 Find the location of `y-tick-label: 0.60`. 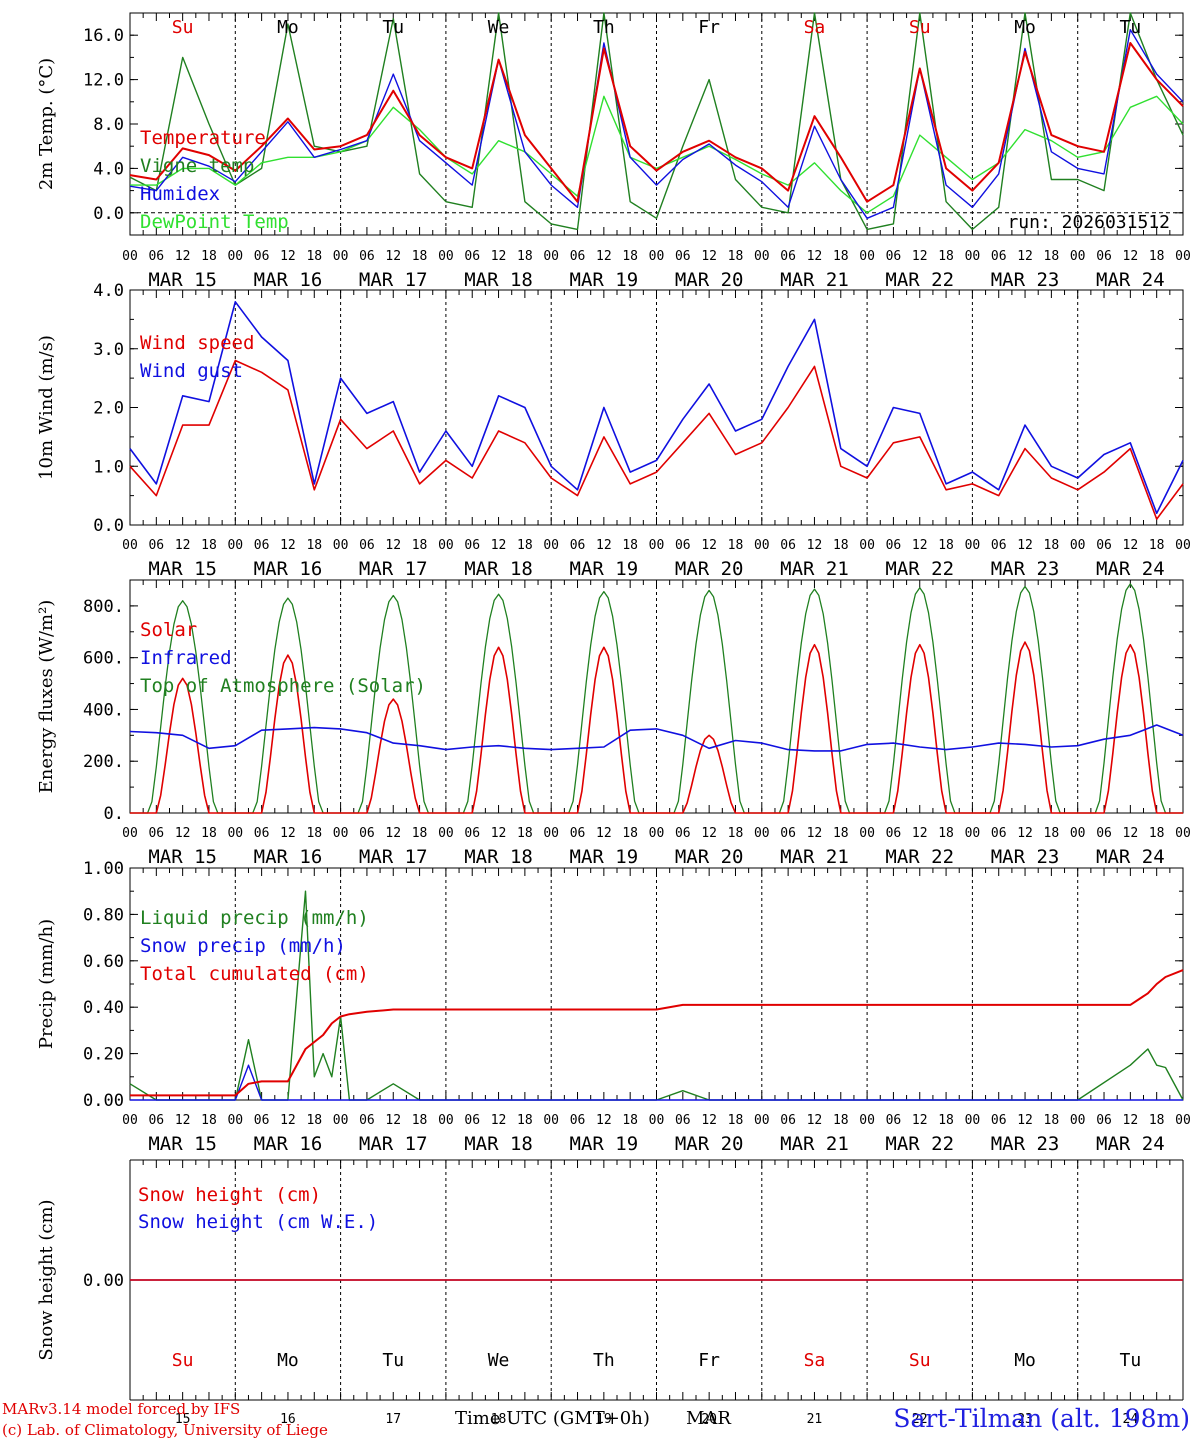

y-tick-label: 0.60 is located at coordinates (103, 962).